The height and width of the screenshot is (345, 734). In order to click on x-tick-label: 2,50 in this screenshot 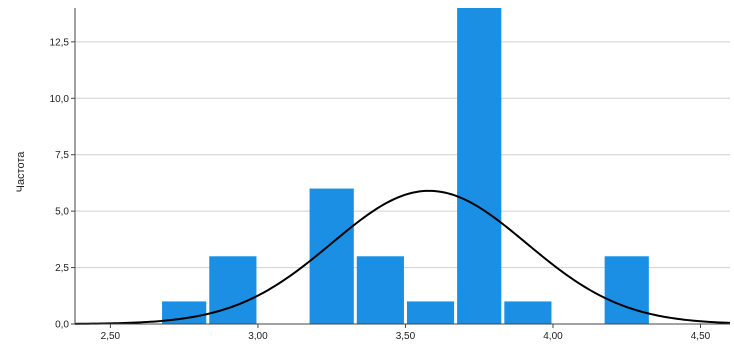, I will do `click(111, 336)`.